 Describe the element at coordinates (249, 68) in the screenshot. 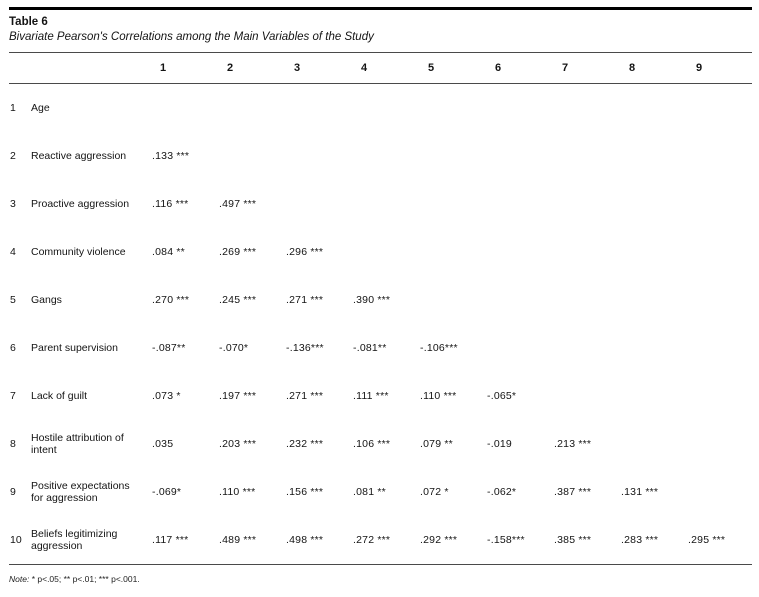

I see `column-header: 2` at that location.